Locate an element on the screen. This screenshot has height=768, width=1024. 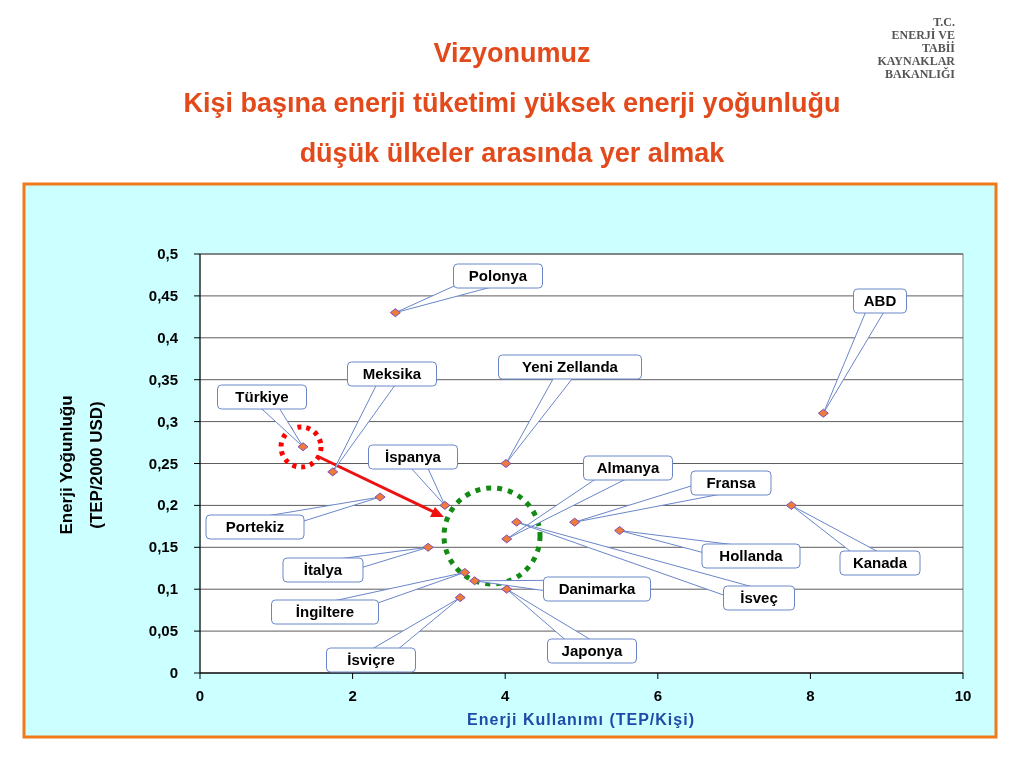
y-tick-label: 0,5 is located at coordinates (167, 253).